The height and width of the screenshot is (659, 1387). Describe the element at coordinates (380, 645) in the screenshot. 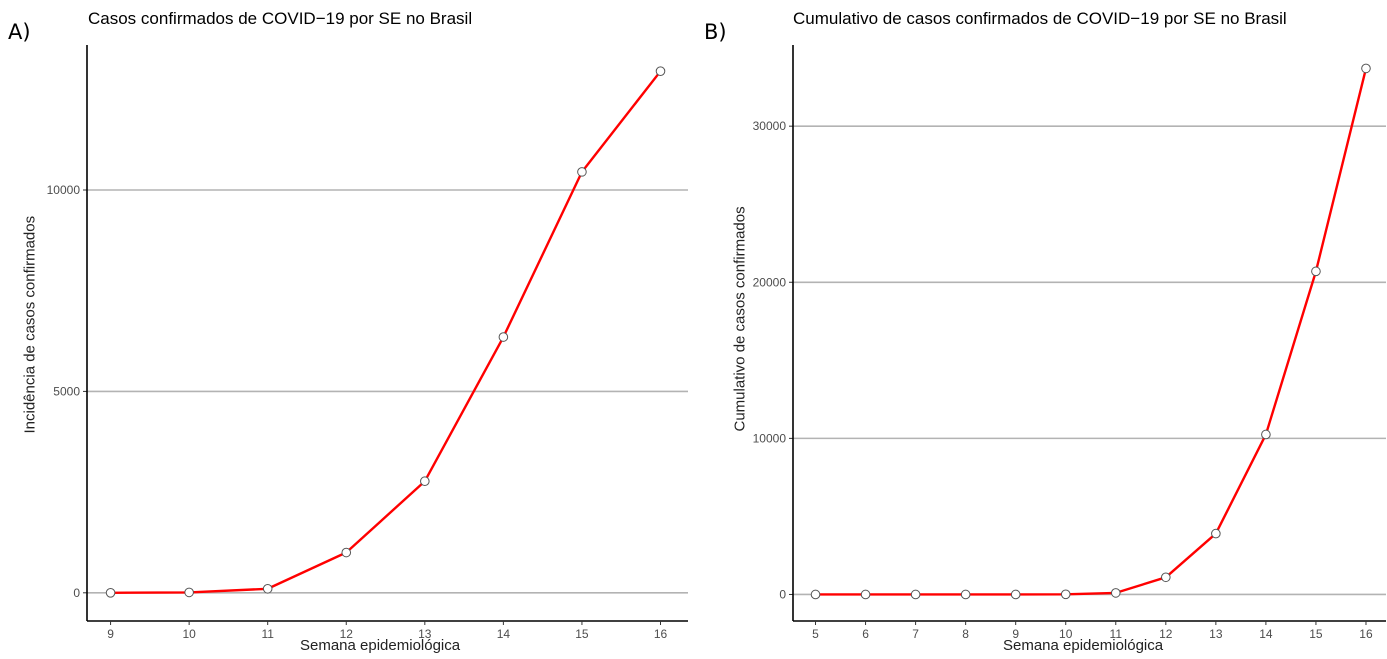

I see `chart-a-x-axis-title: Semana epidemiológica` at that location.